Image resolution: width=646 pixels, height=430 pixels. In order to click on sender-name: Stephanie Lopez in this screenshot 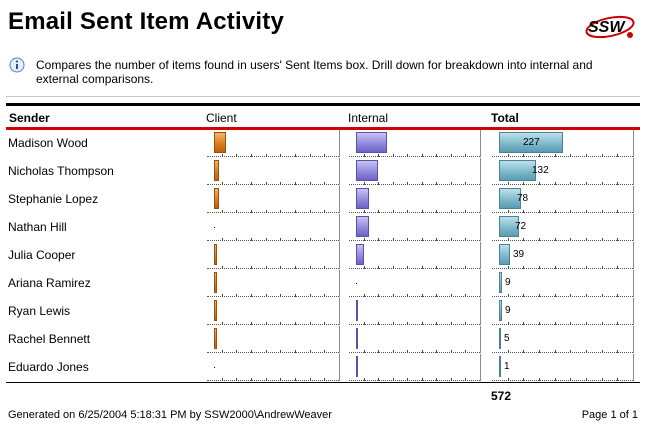, I will do `click(53, 199)`.